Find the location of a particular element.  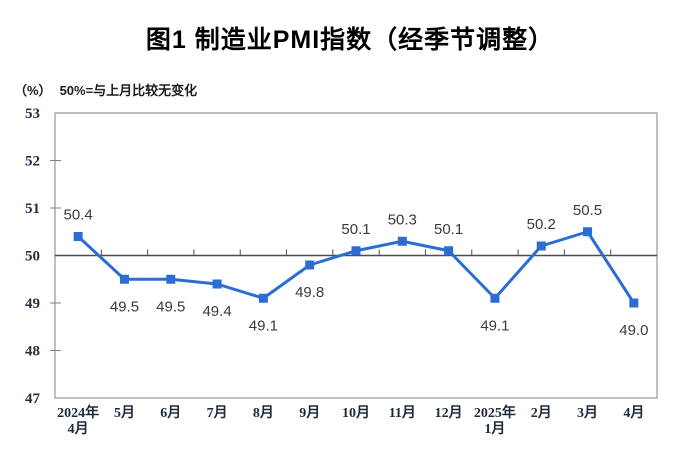

x-axis-tick-label: 3月 is located at coordinates (587, 413).